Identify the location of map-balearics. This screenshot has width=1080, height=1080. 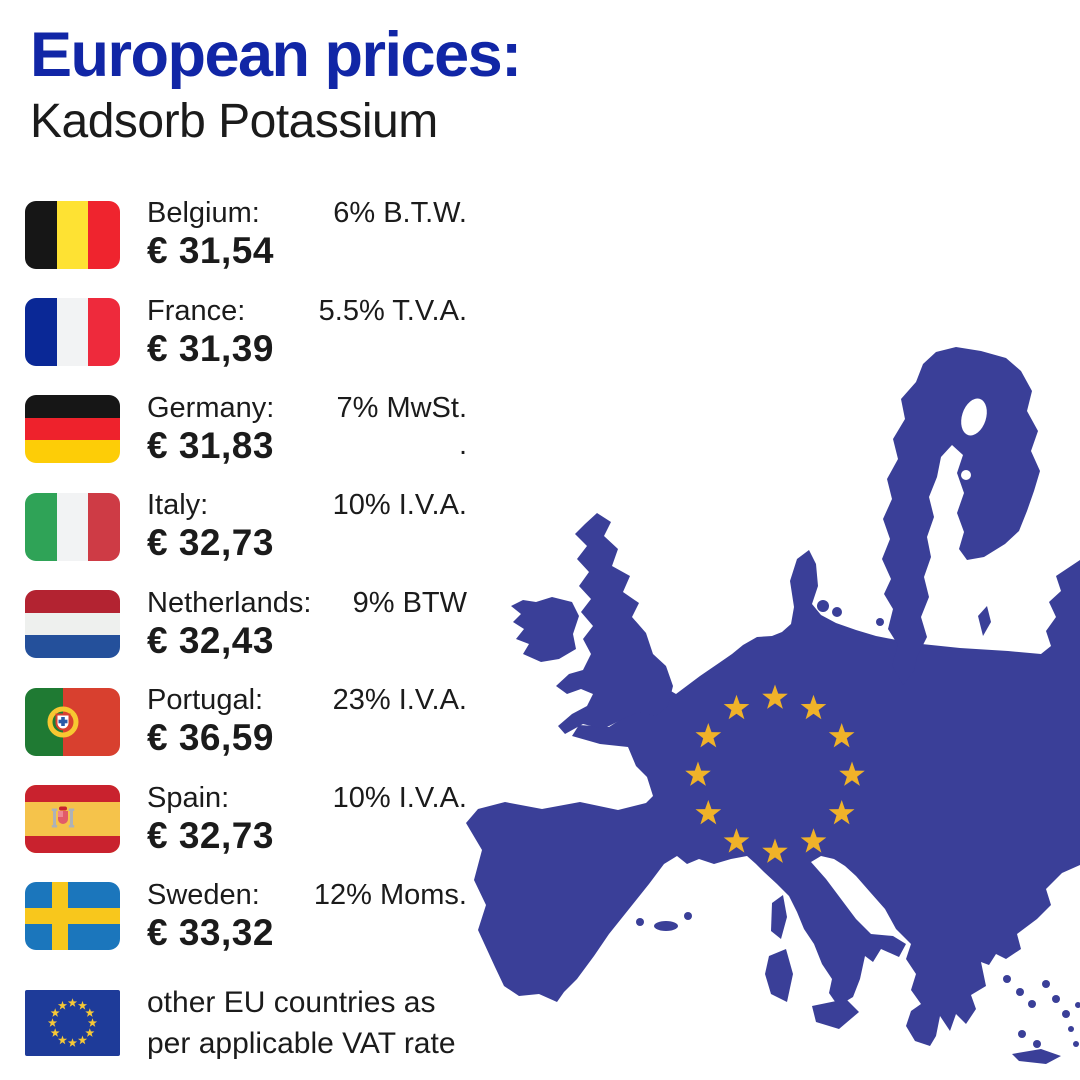
(666, 926).